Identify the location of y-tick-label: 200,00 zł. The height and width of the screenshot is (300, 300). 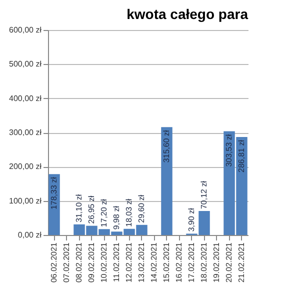
(25, 167).